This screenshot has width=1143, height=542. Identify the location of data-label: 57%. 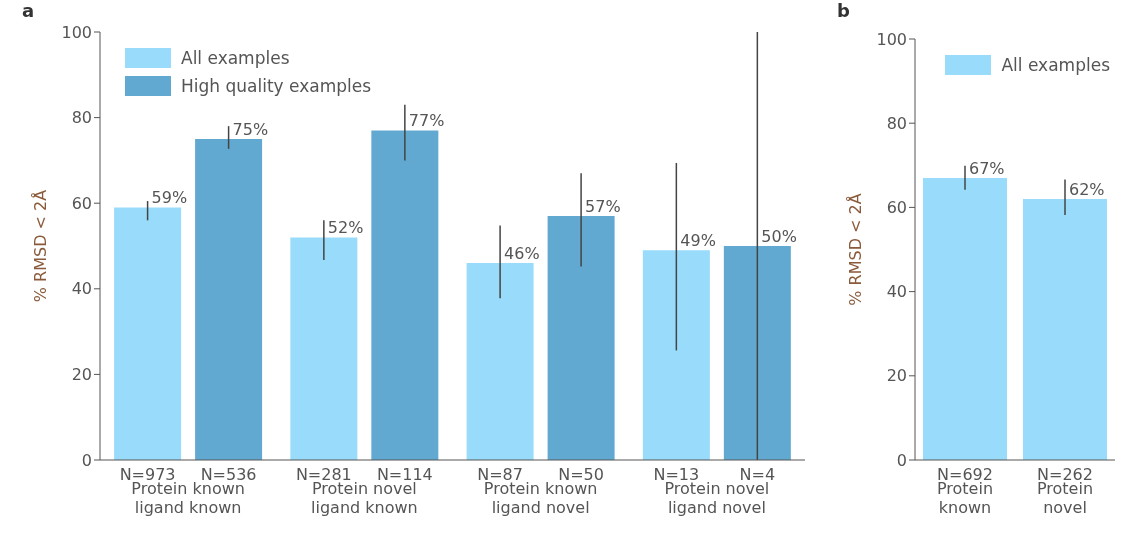
(603, 207).